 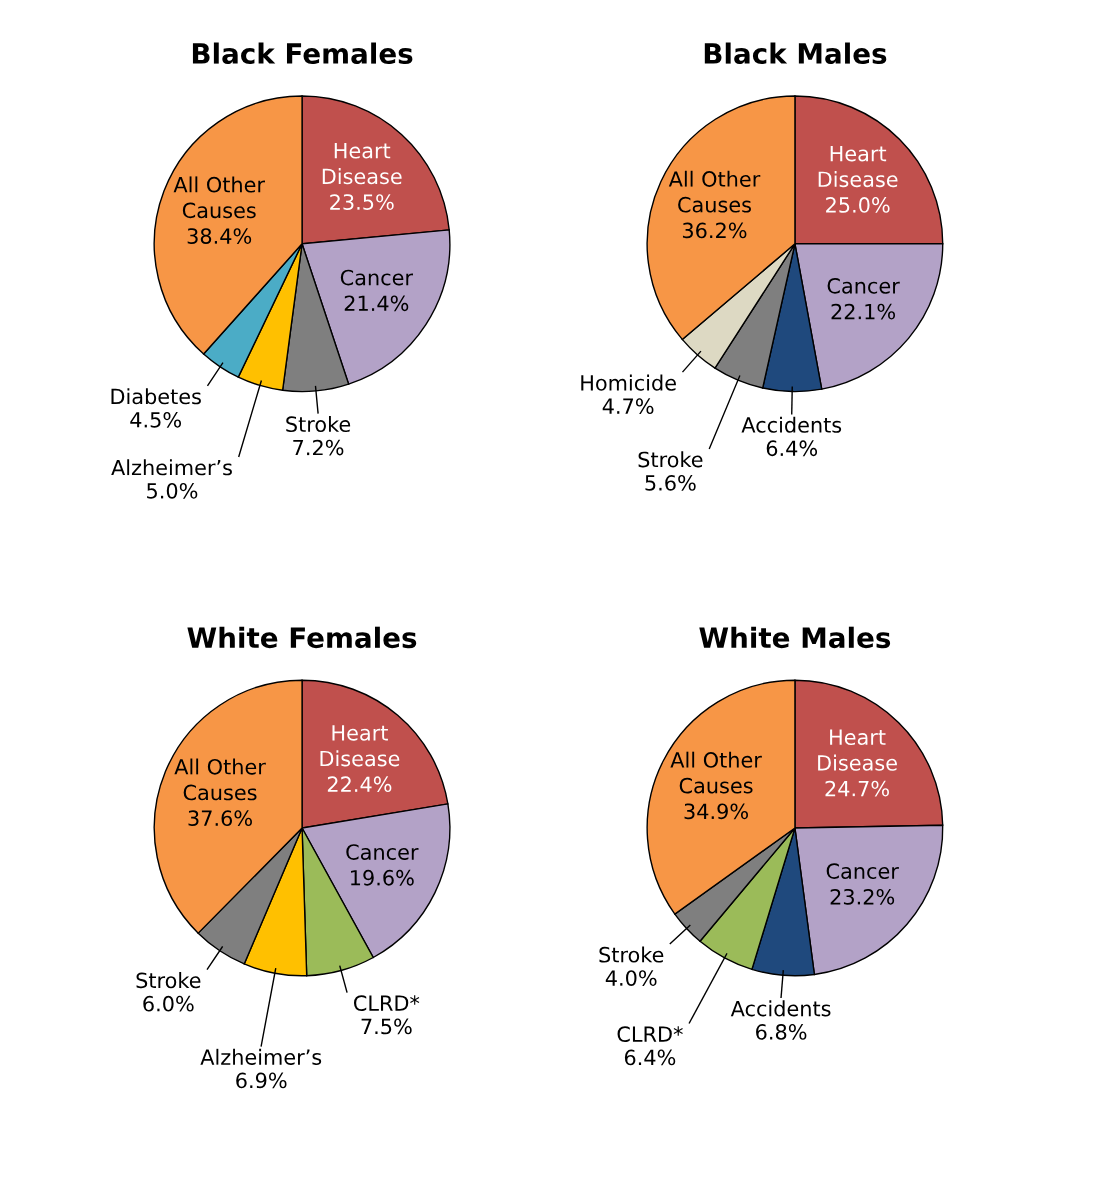 I want to click on data-label: 4.5%, so click(x=156, y=419).